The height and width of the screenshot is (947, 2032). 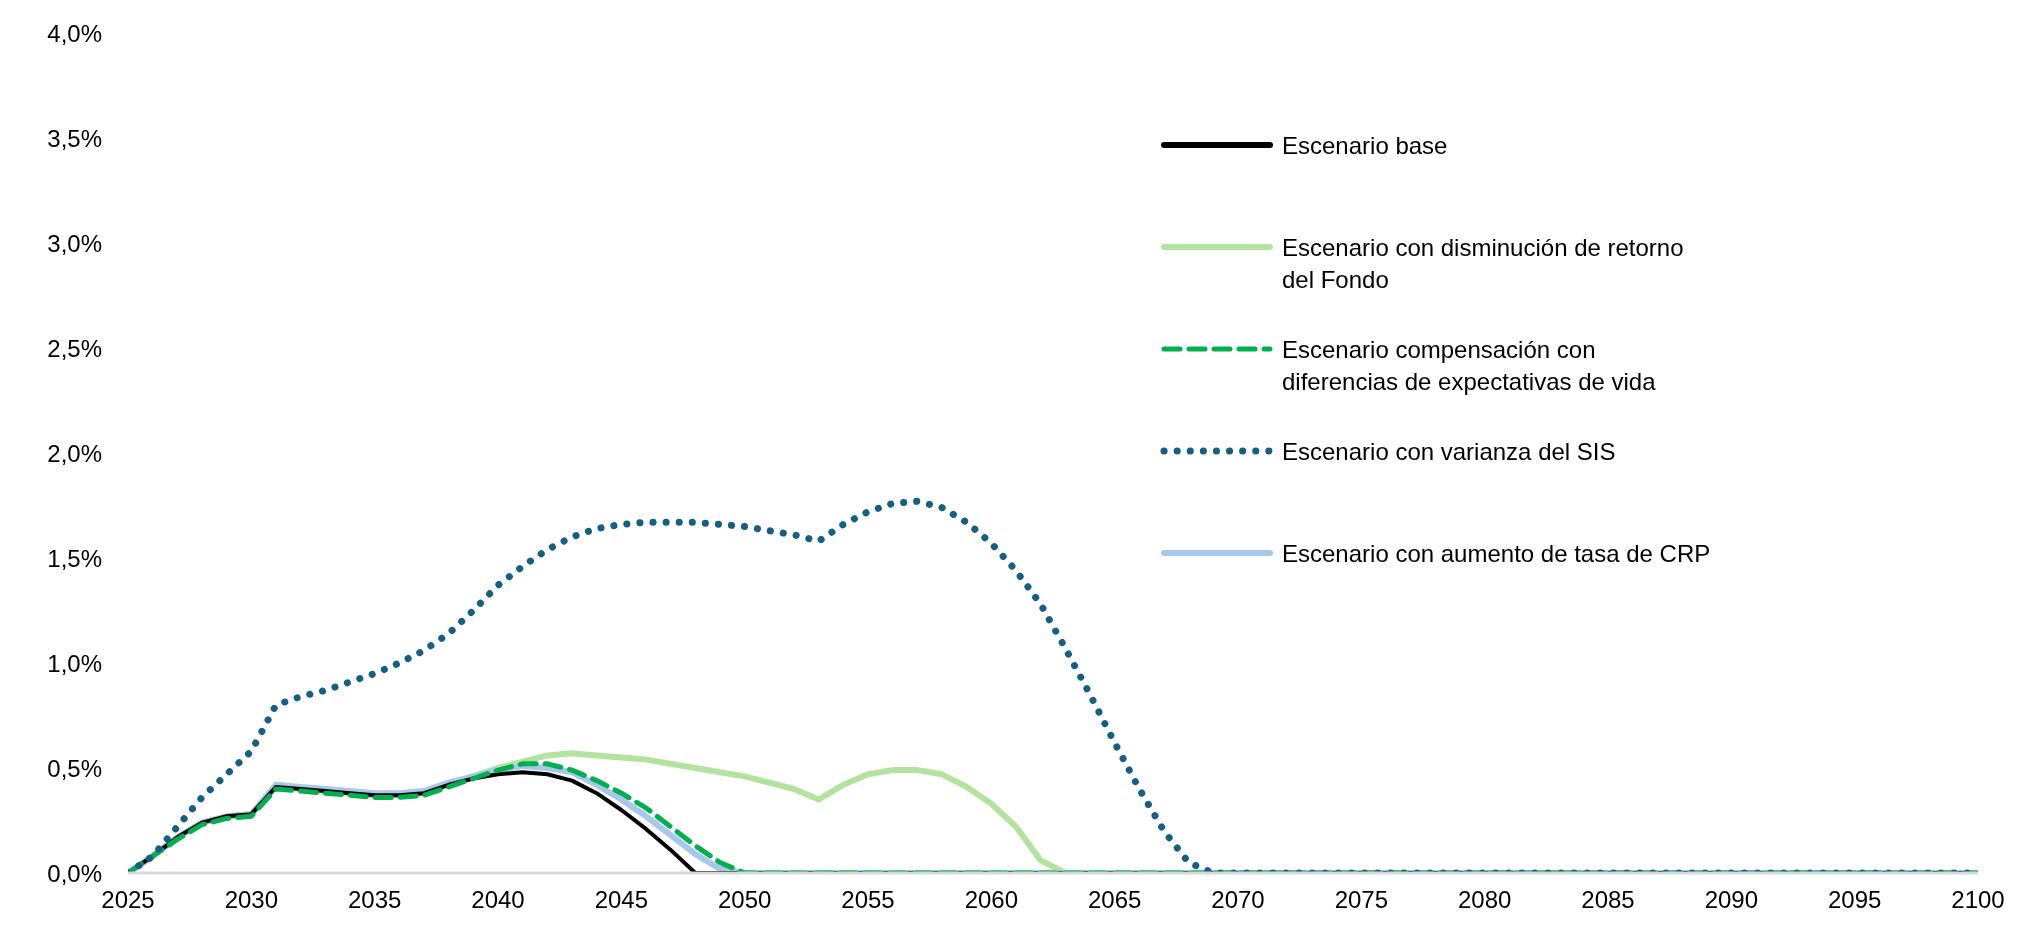 I want to click on x-tick-label: 2060, so click(x=991, y=900).